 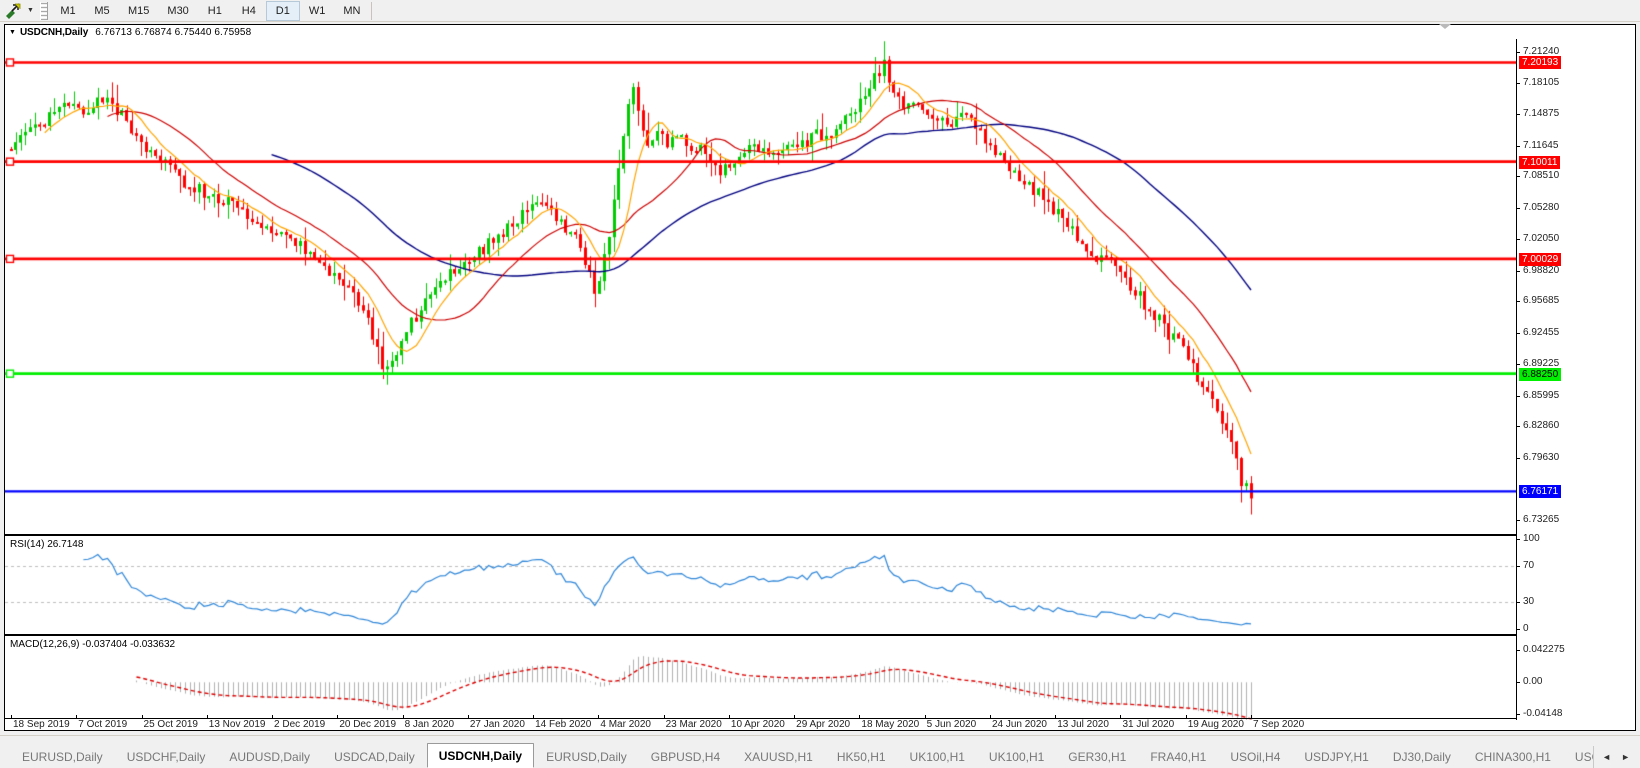 I want to click on timeframe-group: M1 M5 M15 M30 H1 H4 D1 W1 MN, so click(x=210, y=10).